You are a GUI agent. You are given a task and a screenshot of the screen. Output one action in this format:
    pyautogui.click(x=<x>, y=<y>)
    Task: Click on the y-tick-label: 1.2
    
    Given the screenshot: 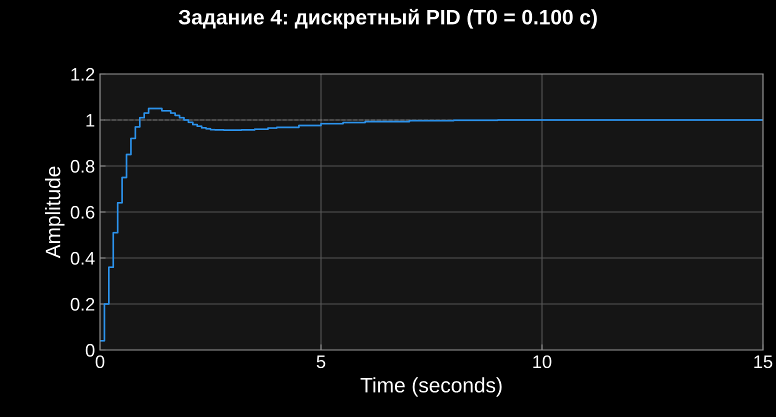 What is the action you would take?
    pyautogui.click(x=82, y=74)
    